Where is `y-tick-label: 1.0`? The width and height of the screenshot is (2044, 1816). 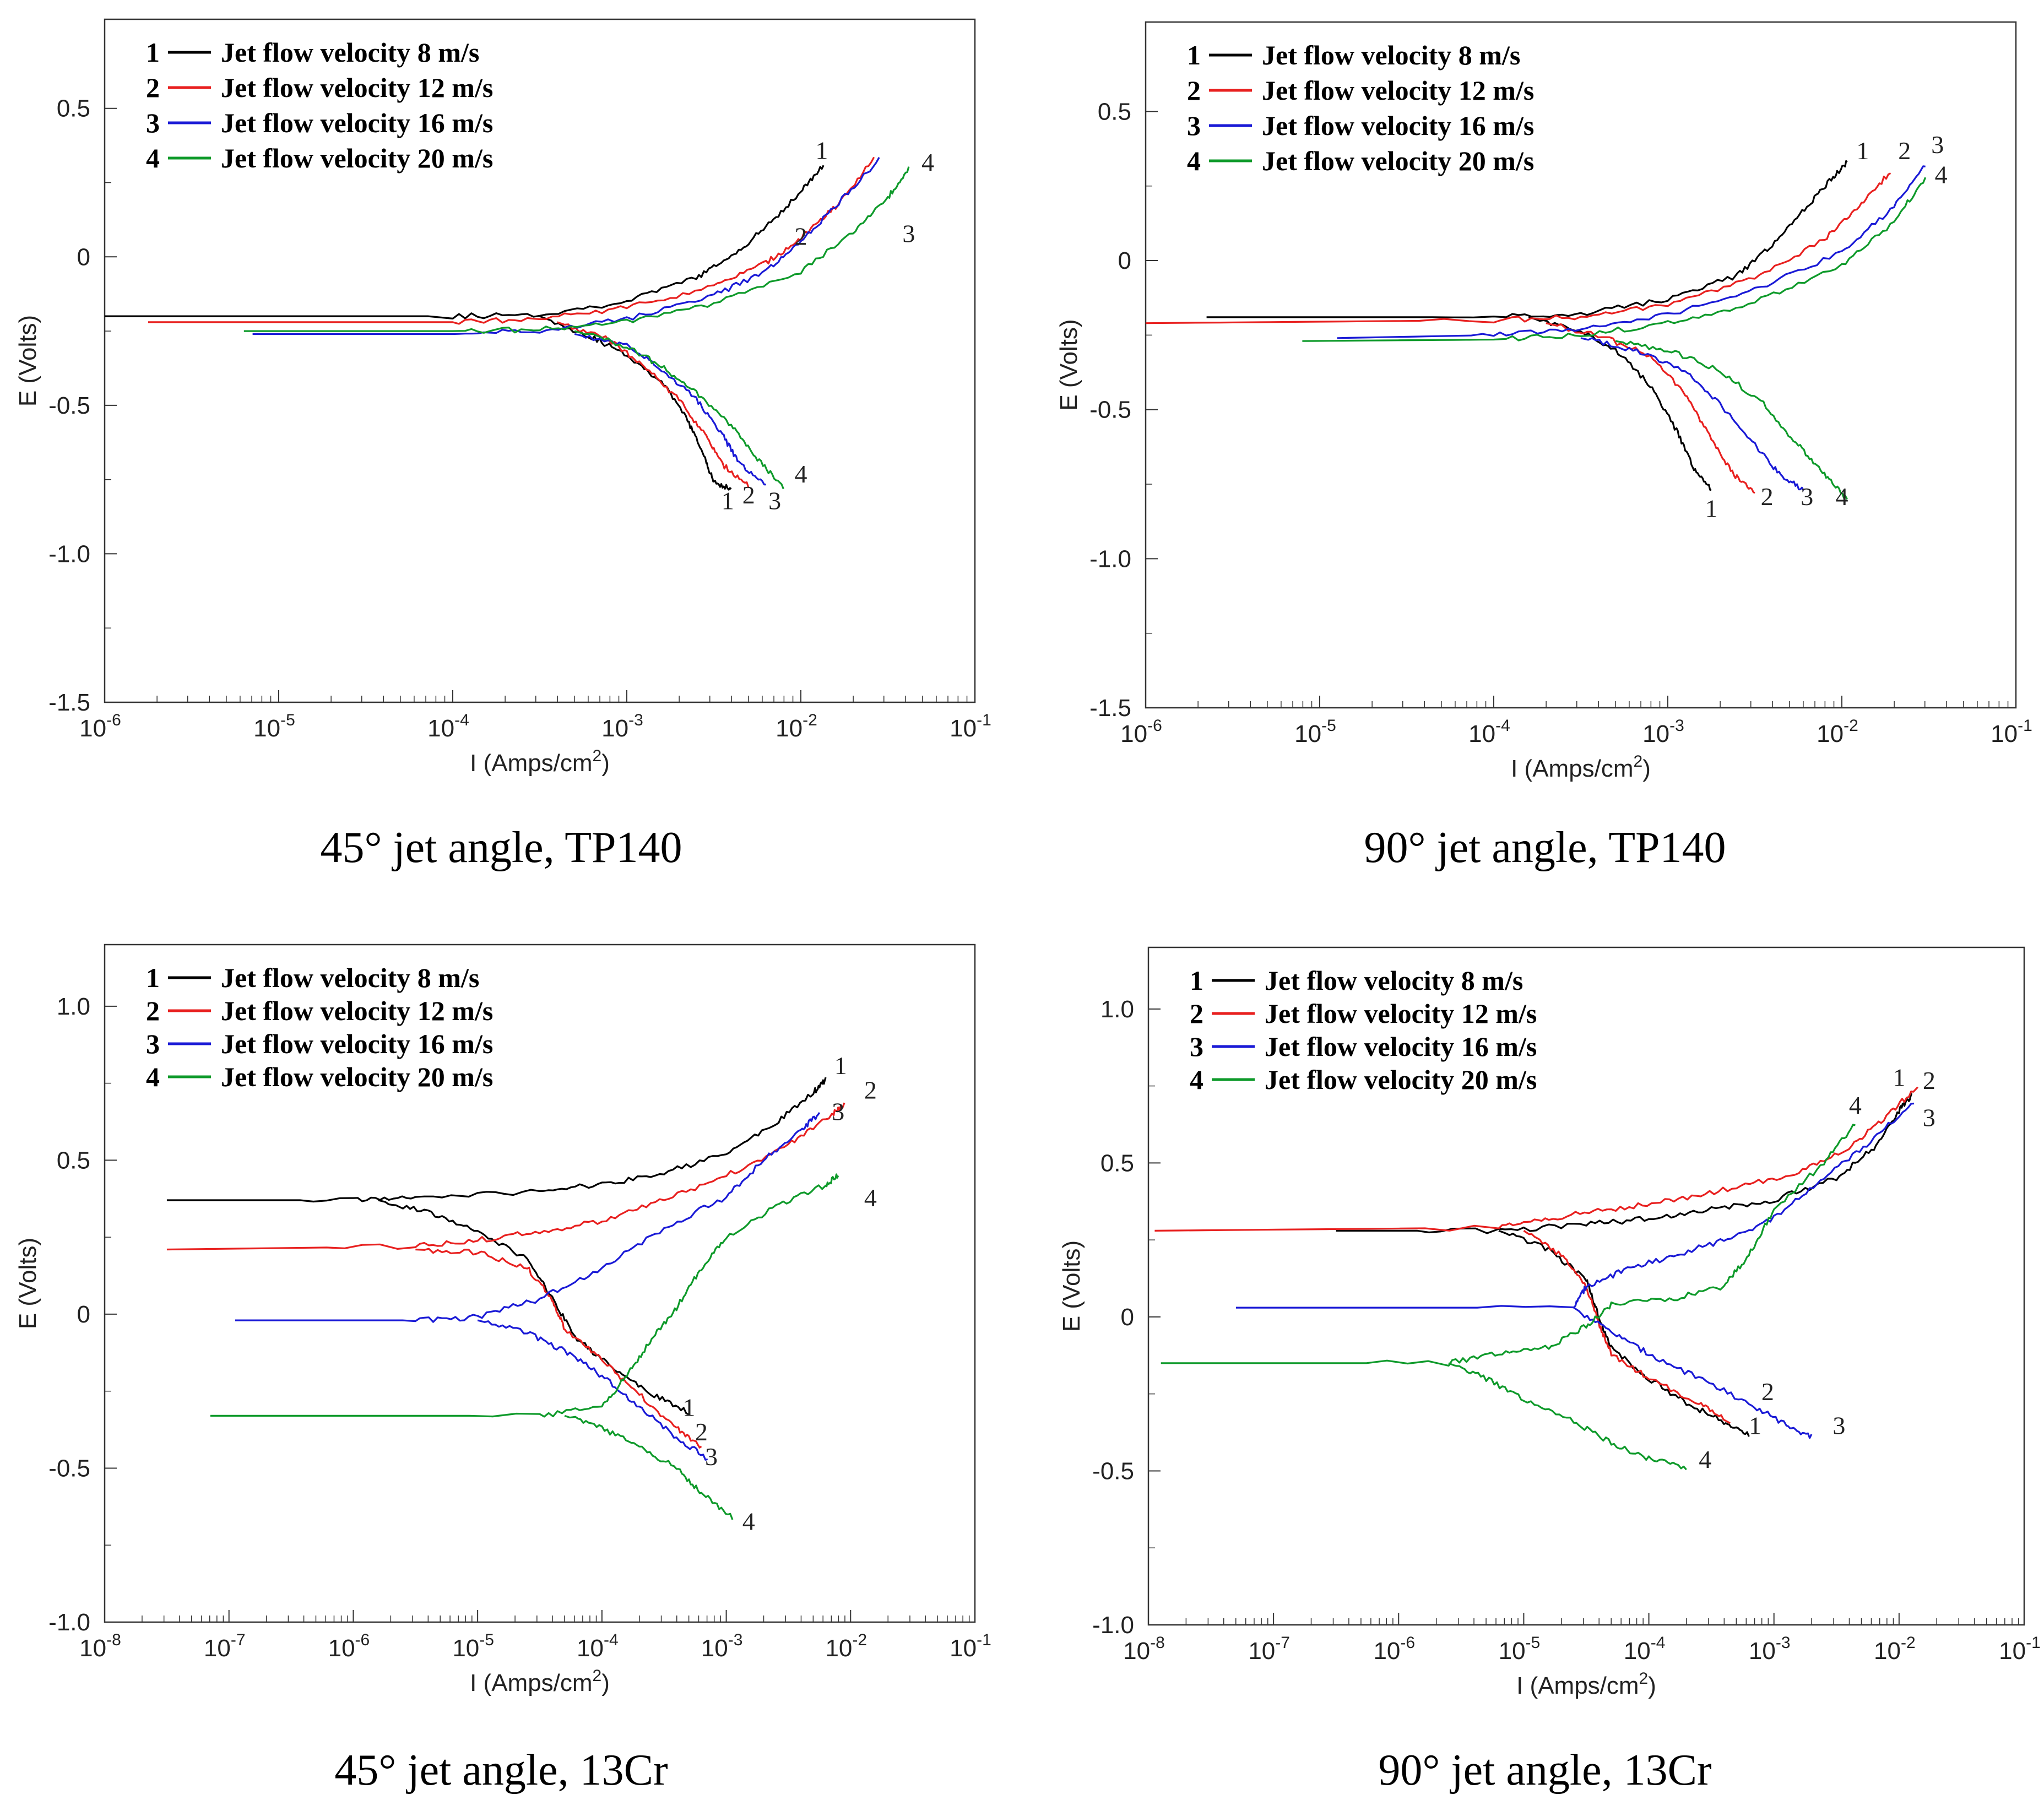 y-tick-label: 1.0 is located at coordinates (1117, 1010).